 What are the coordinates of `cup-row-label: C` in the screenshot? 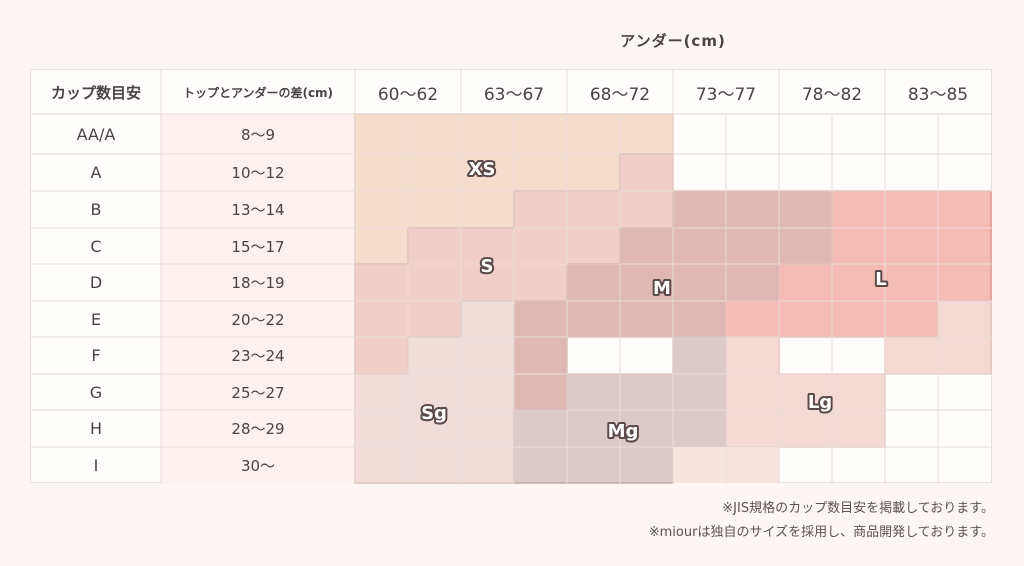 It's located at (96, 246).